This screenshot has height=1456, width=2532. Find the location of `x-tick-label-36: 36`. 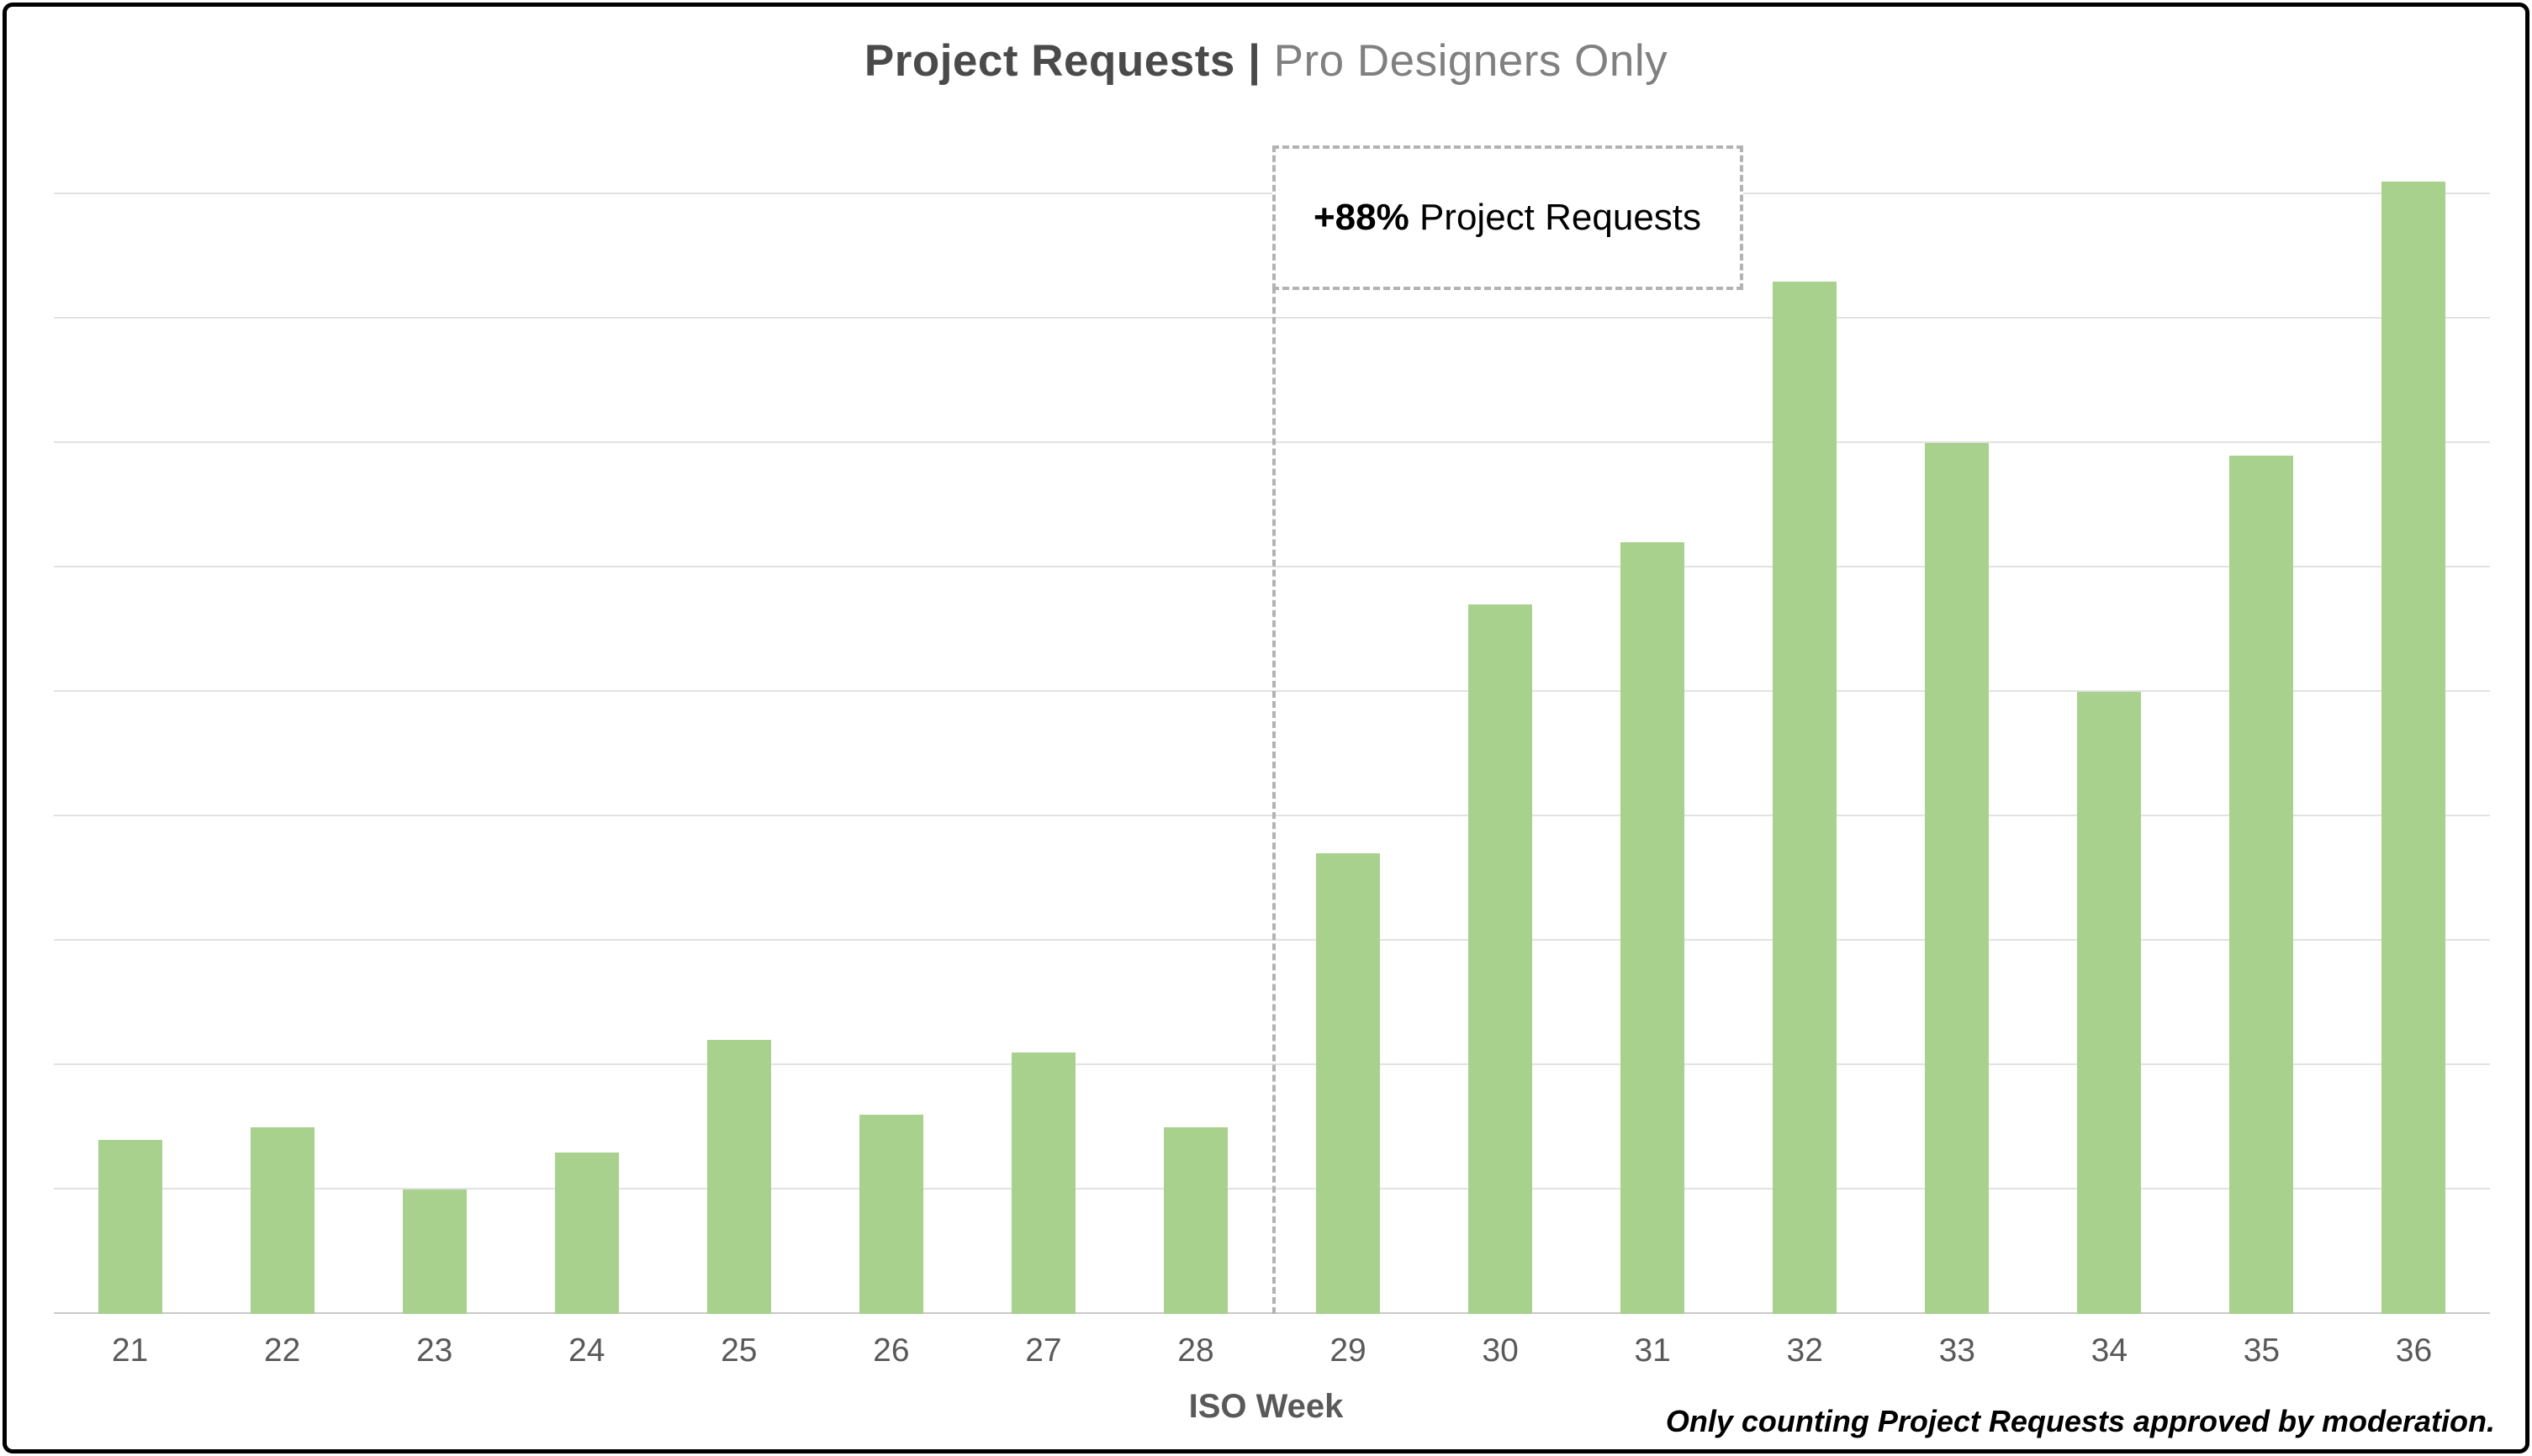

x-tick-label-36: 36 is located at coordinates (2414, 1350).